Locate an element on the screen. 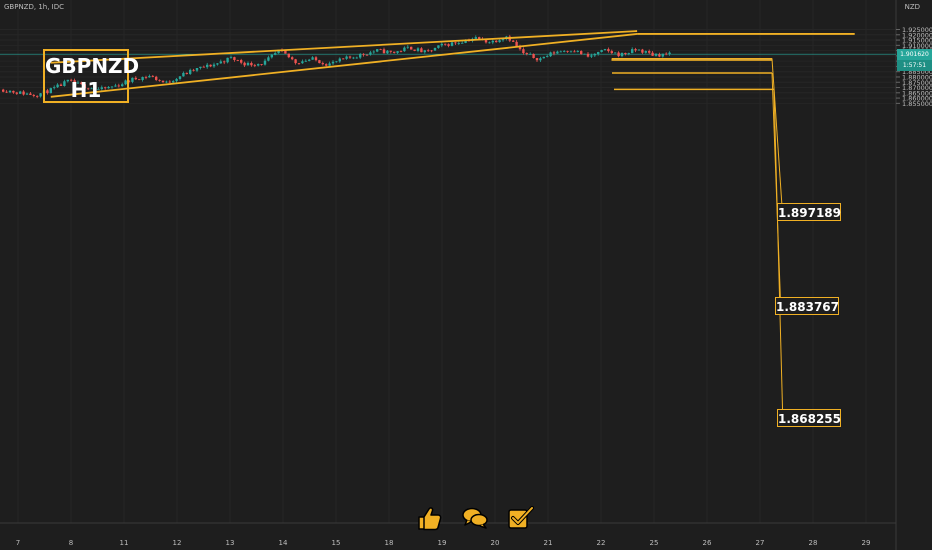  time-axis: 7 8 11 12 13 14 15 18 19 20 21 22 25 26 27 28 29 is located at coordinates (443, 543).